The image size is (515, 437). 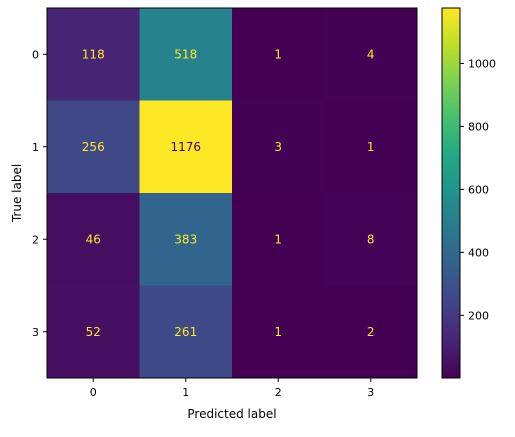 What do you see at coordinates (231, 414) in the screenshot?
I see `x-axis-label: Predicted label` at bounding box center [231, 414].